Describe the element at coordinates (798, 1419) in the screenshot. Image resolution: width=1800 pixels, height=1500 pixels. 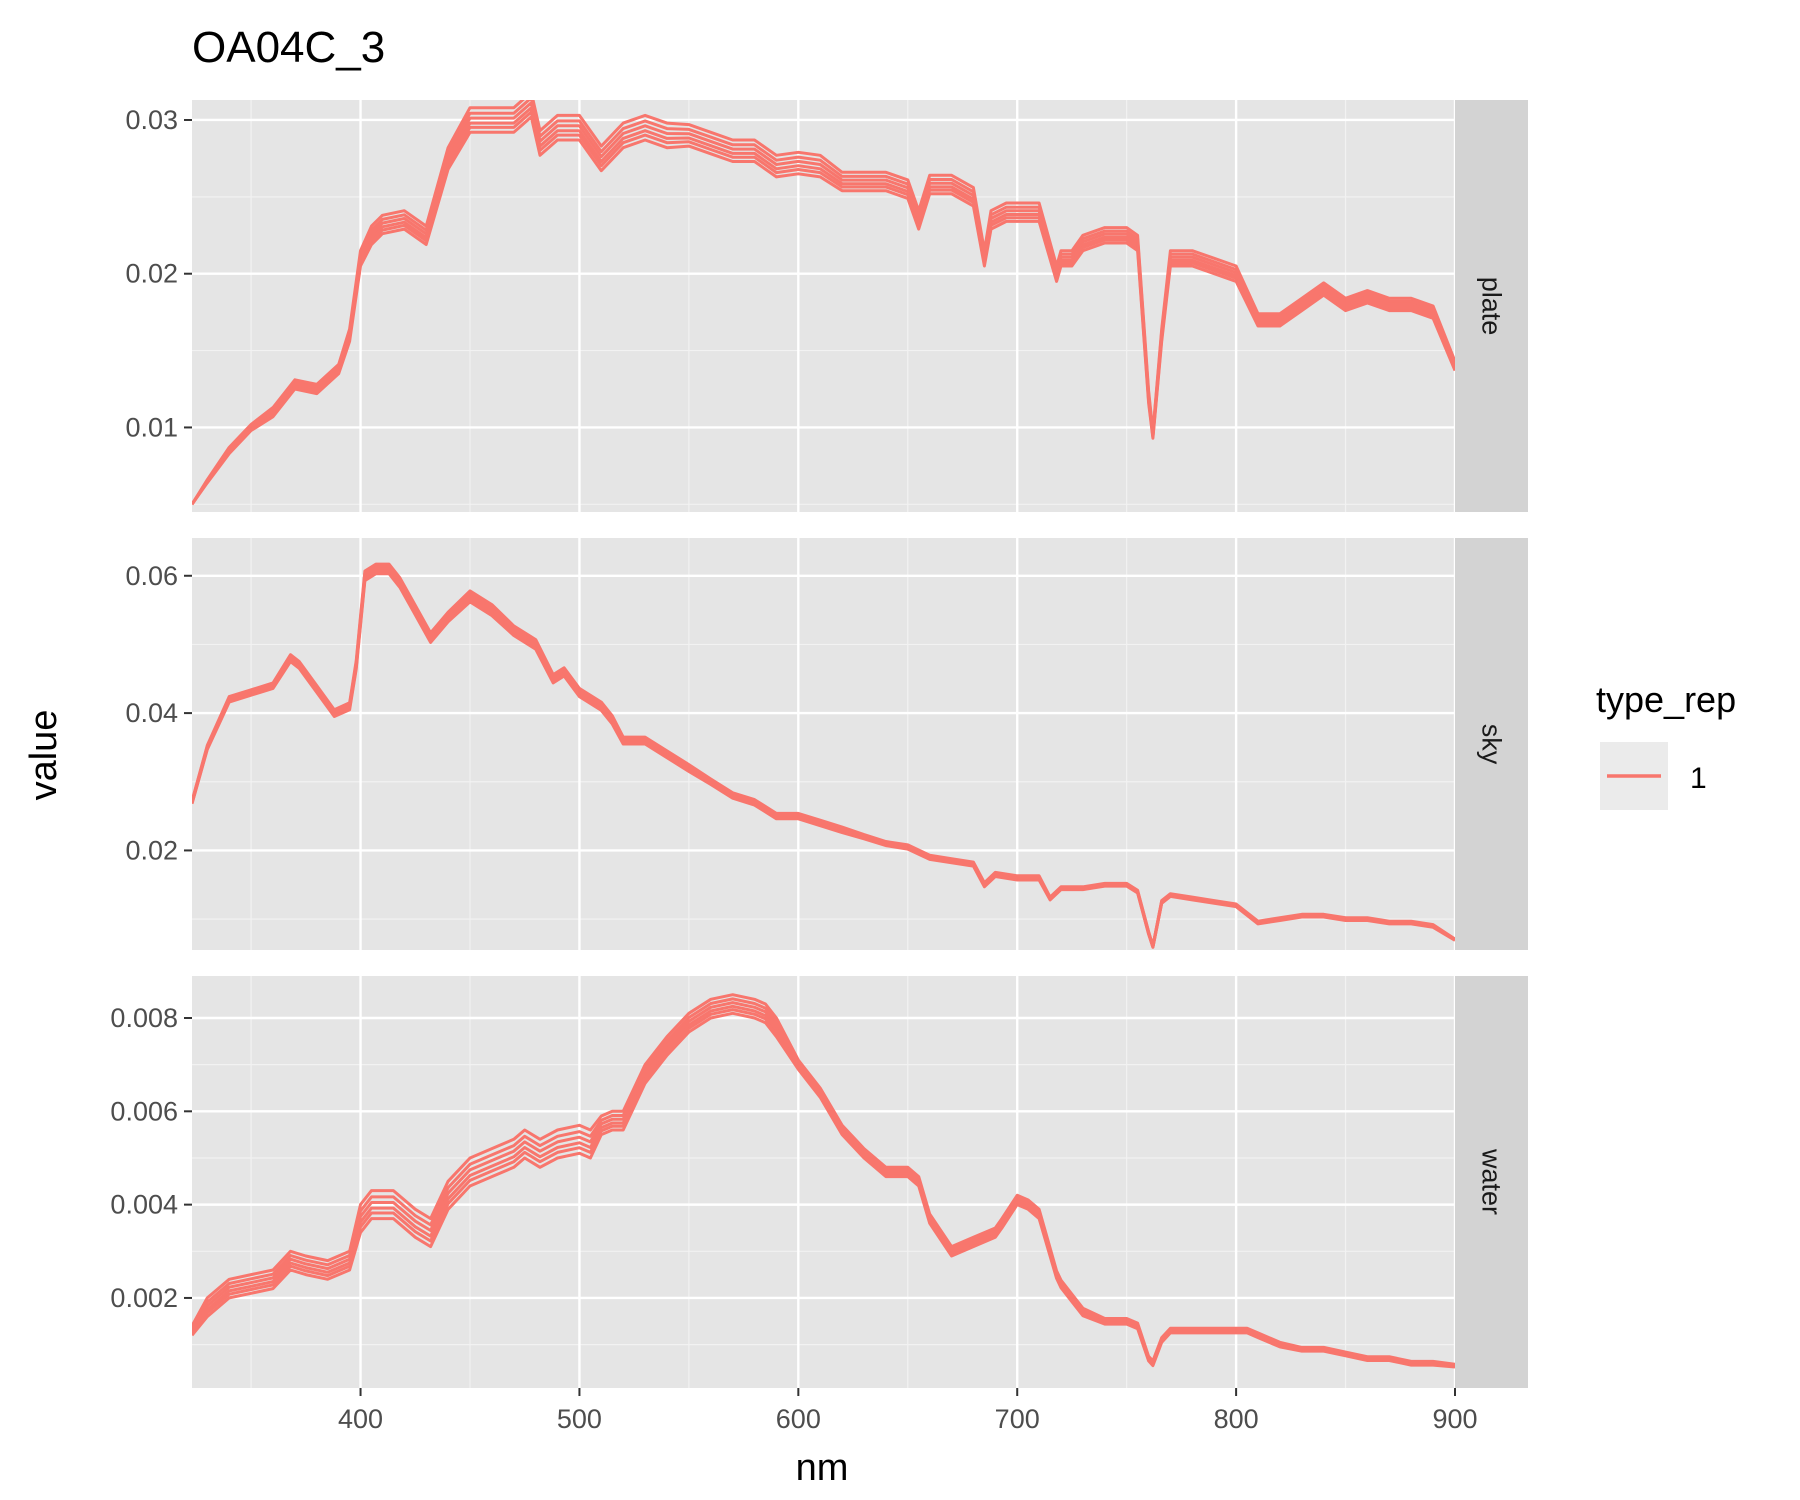
I see `x-tick-label: 600` at that location.